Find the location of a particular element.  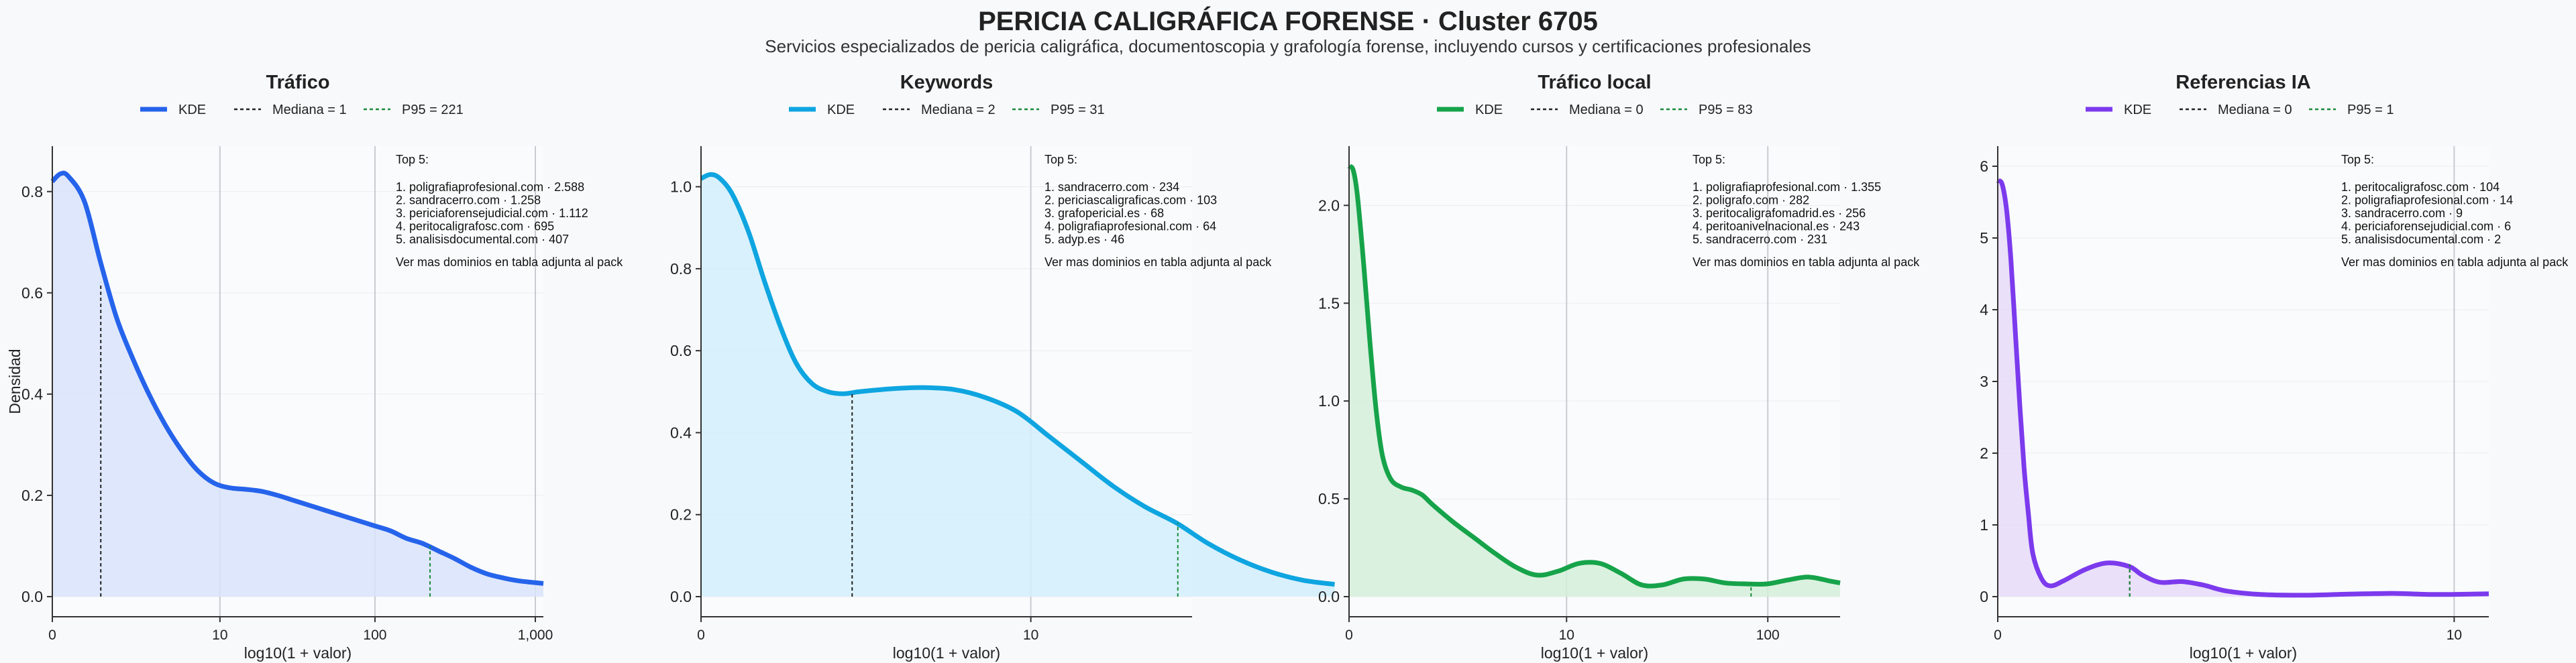

top5-item: 1. poligrafiaprofesional.com · 1.355 is located at coordinates (1787, 187).